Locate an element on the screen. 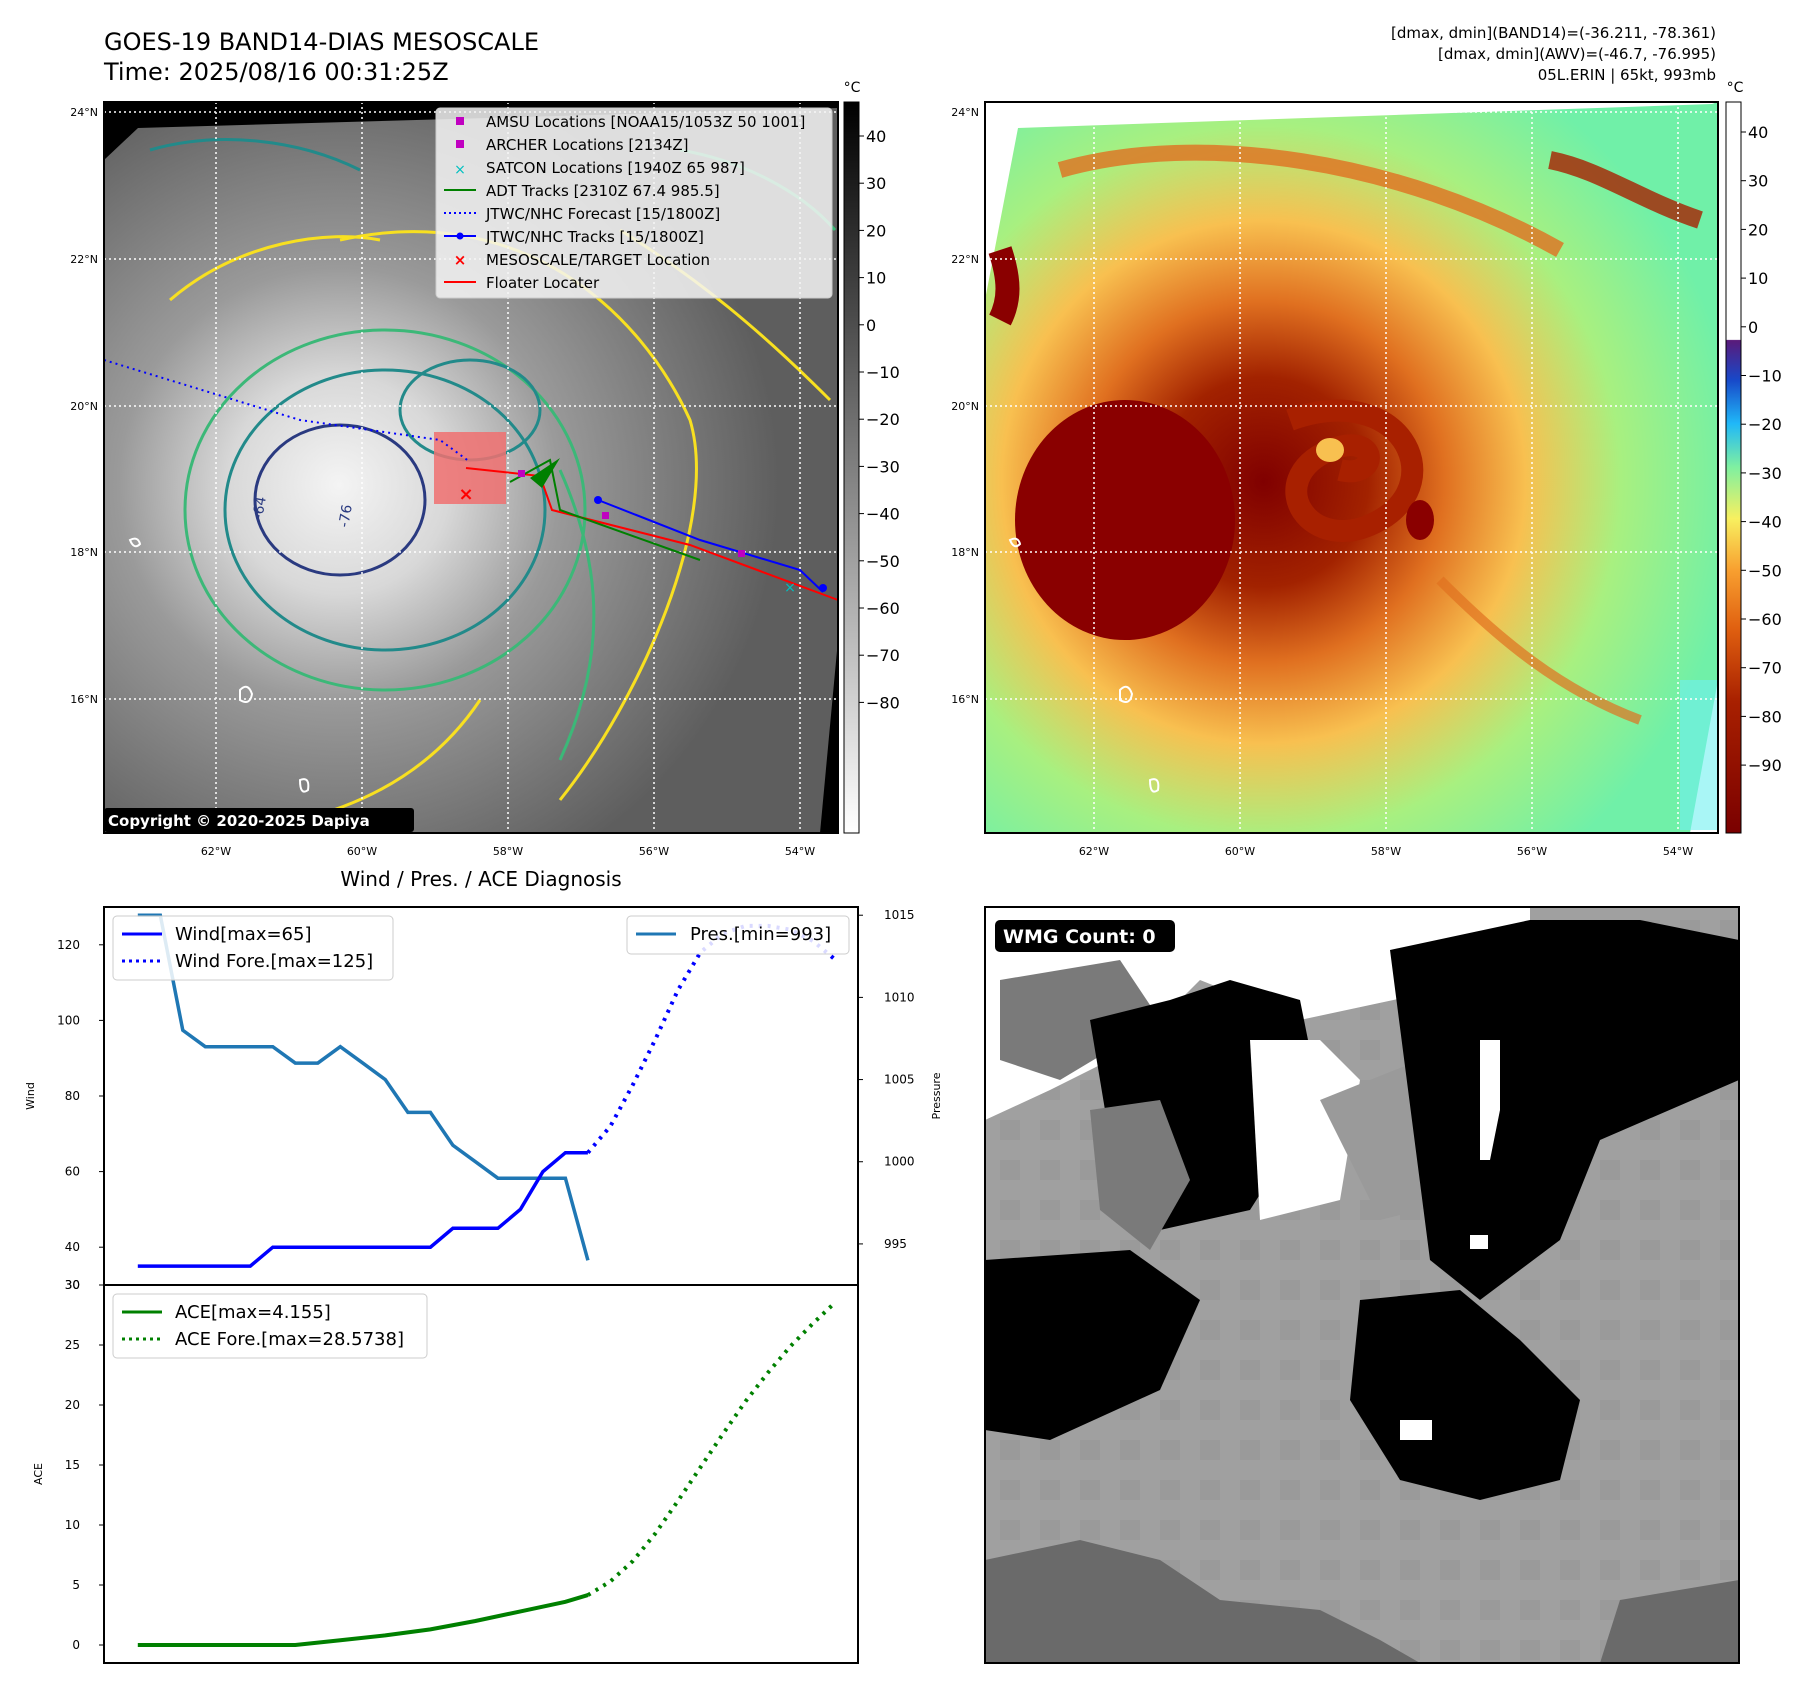 This screenshot has height=1690, width=1797. map1-lat-labels: 24°N 22°N 20°N 18°N 16°N is located at coordinates (84, 406).